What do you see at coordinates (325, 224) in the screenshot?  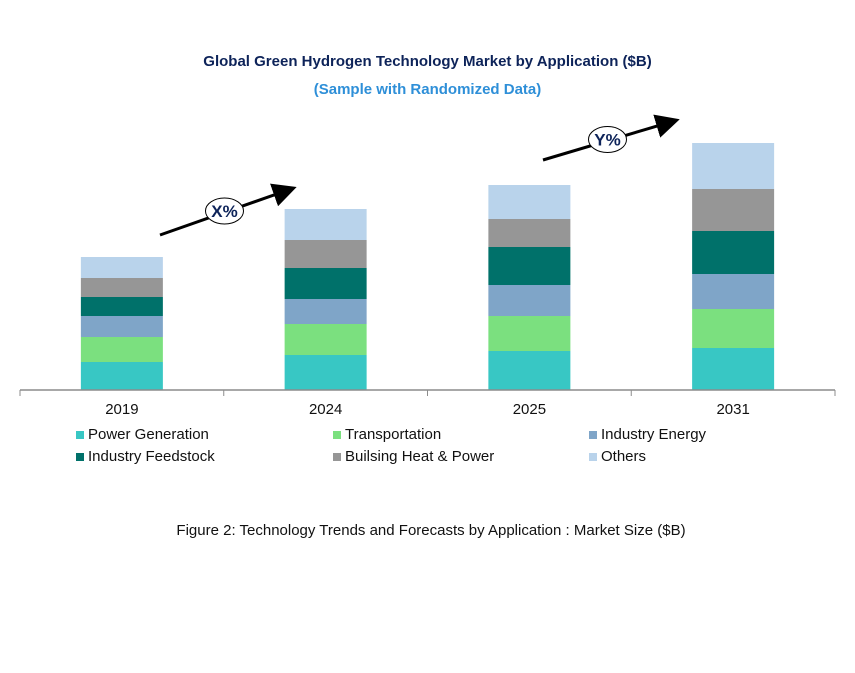 I see `bar-segment-2024-others` at bounding box center [325, 224].